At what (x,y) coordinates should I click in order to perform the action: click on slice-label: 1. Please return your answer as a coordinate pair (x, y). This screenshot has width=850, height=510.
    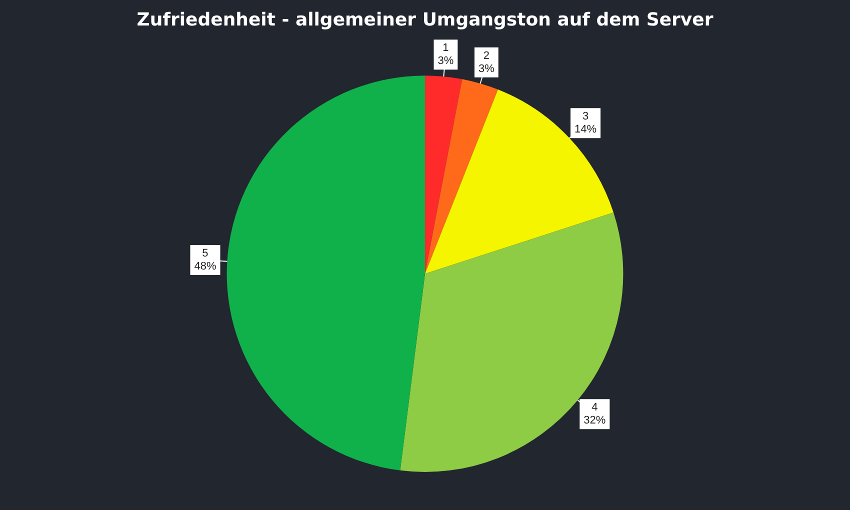
    Looking at the image, I should click on (445, 48).